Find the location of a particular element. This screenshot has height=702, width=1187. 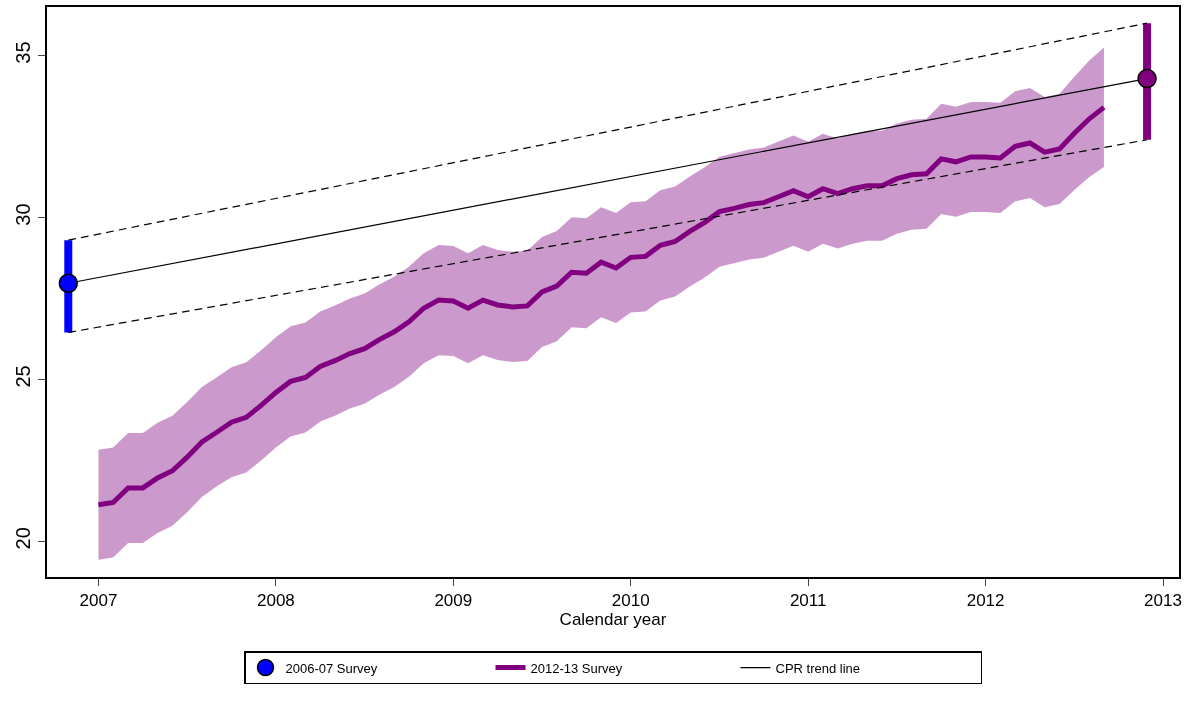

x-tick-label: 2011 is located at coordinates (808, 601).